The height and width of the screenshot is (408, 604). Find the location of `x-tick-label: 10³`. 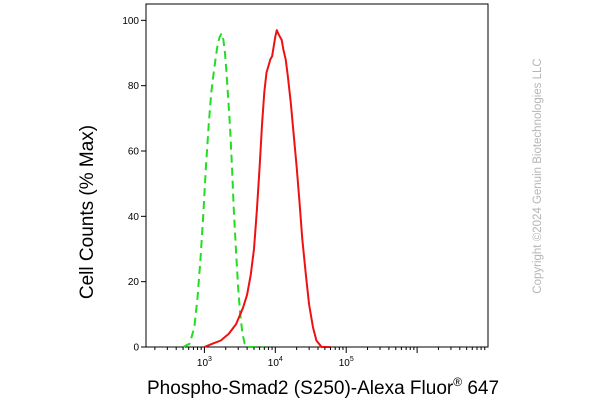

x-tick-label: 10³ is located at coordinates (204, 362).